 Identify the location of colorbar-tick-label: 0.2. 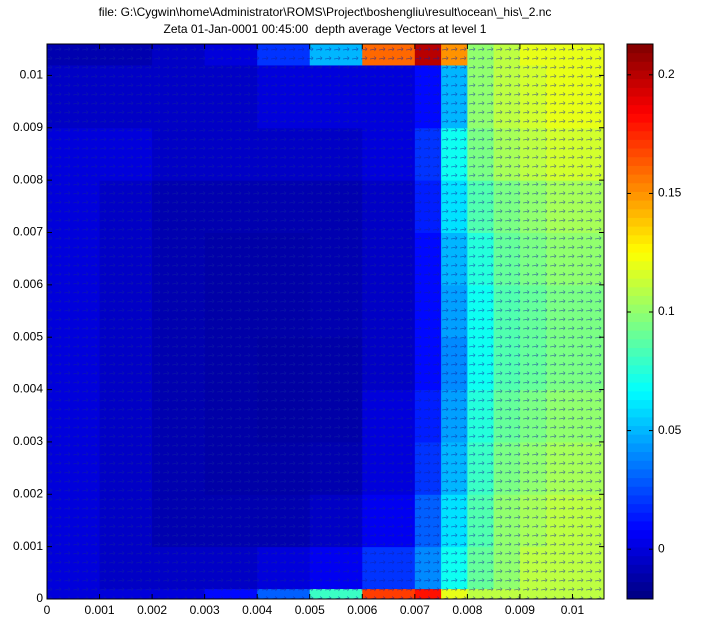
(666, 74).